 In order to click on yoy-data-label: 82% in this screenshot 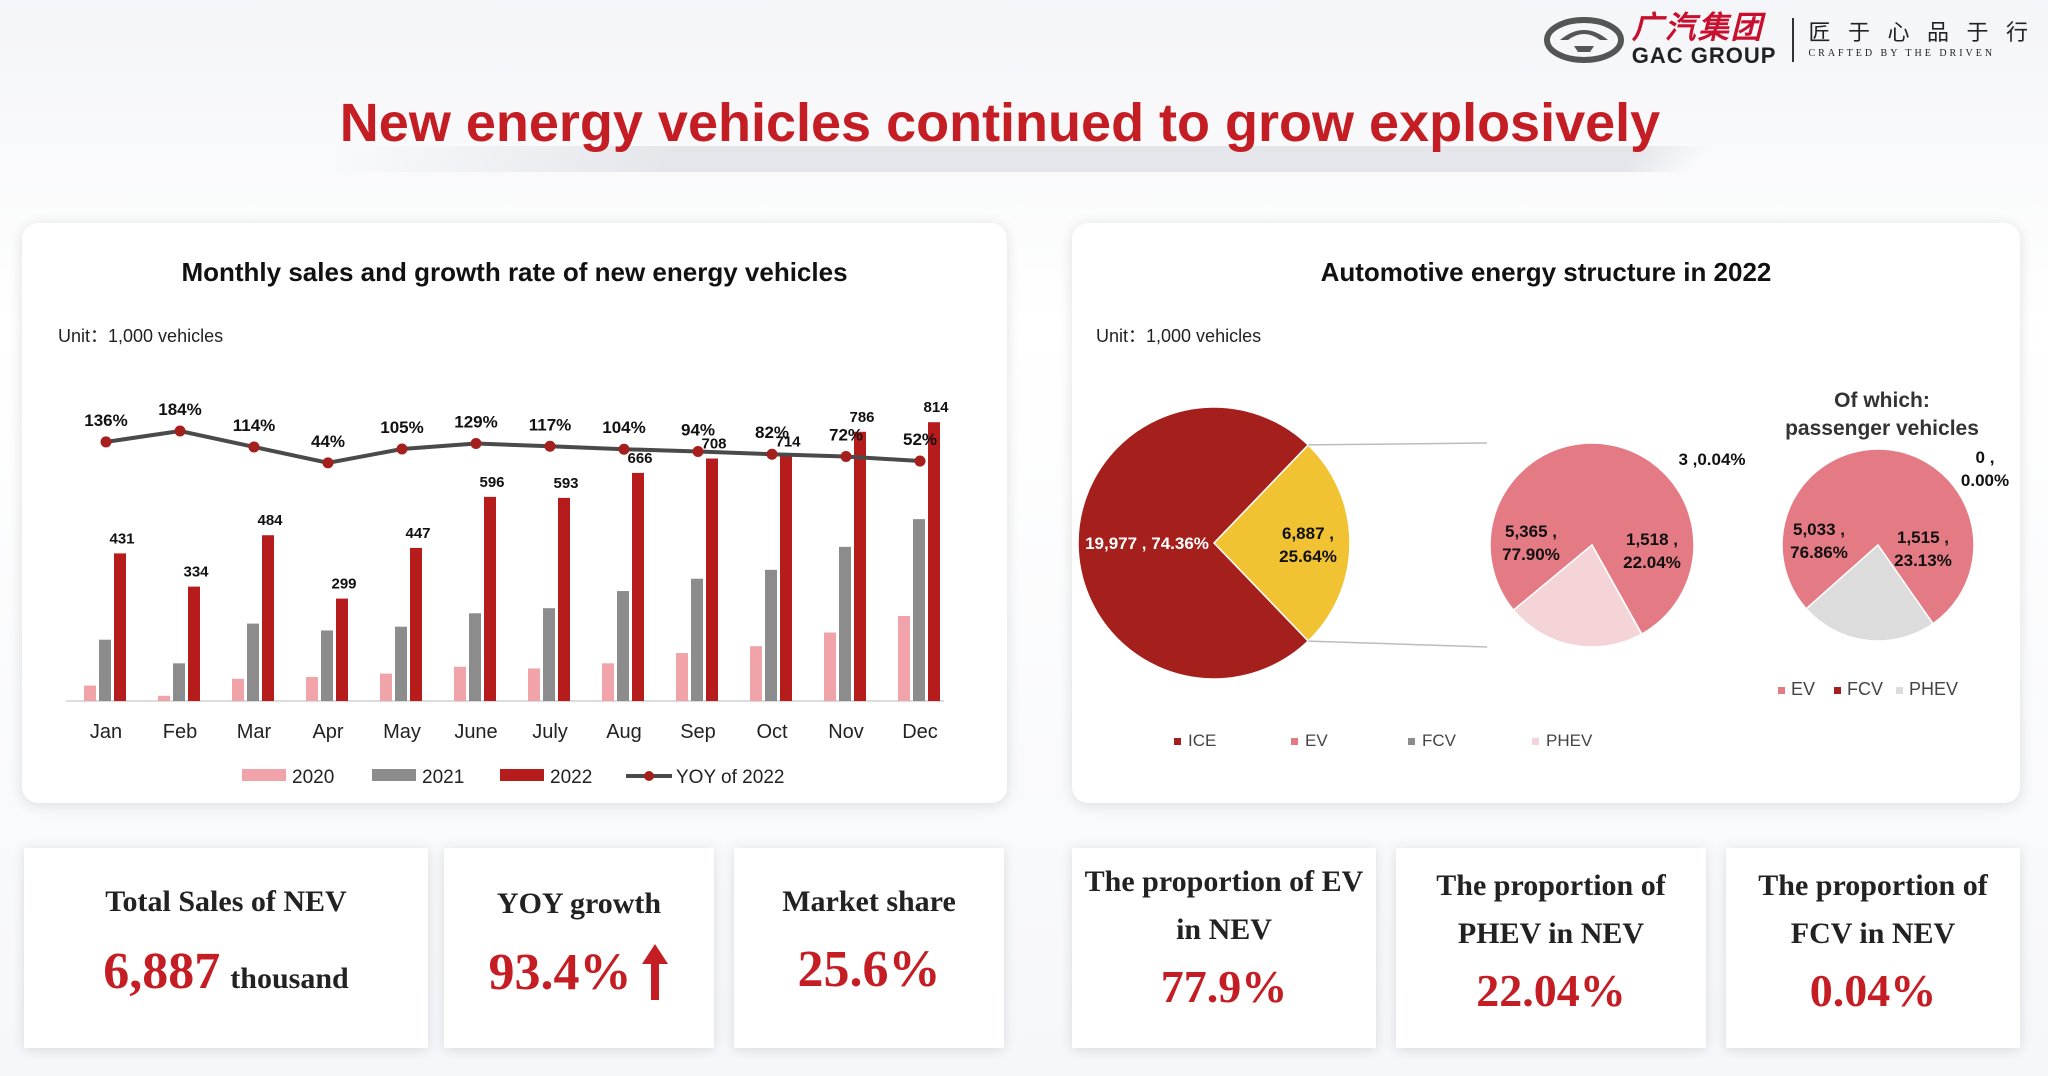, I will do `click(772, 432)`.